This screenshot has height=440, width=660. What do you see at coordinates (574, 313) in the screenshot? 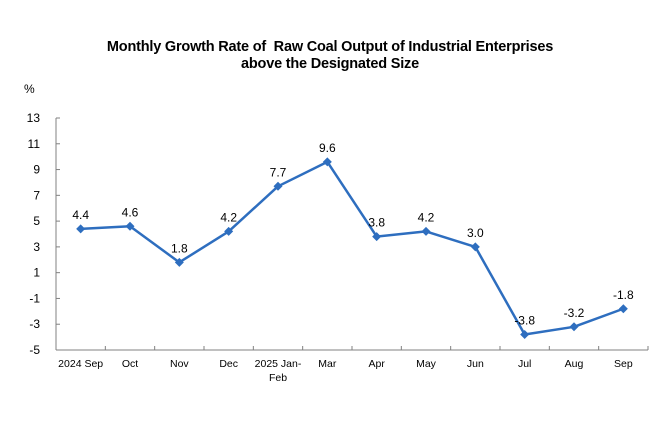
I see `data-label: -3.2` at bounding box center [574, 313].